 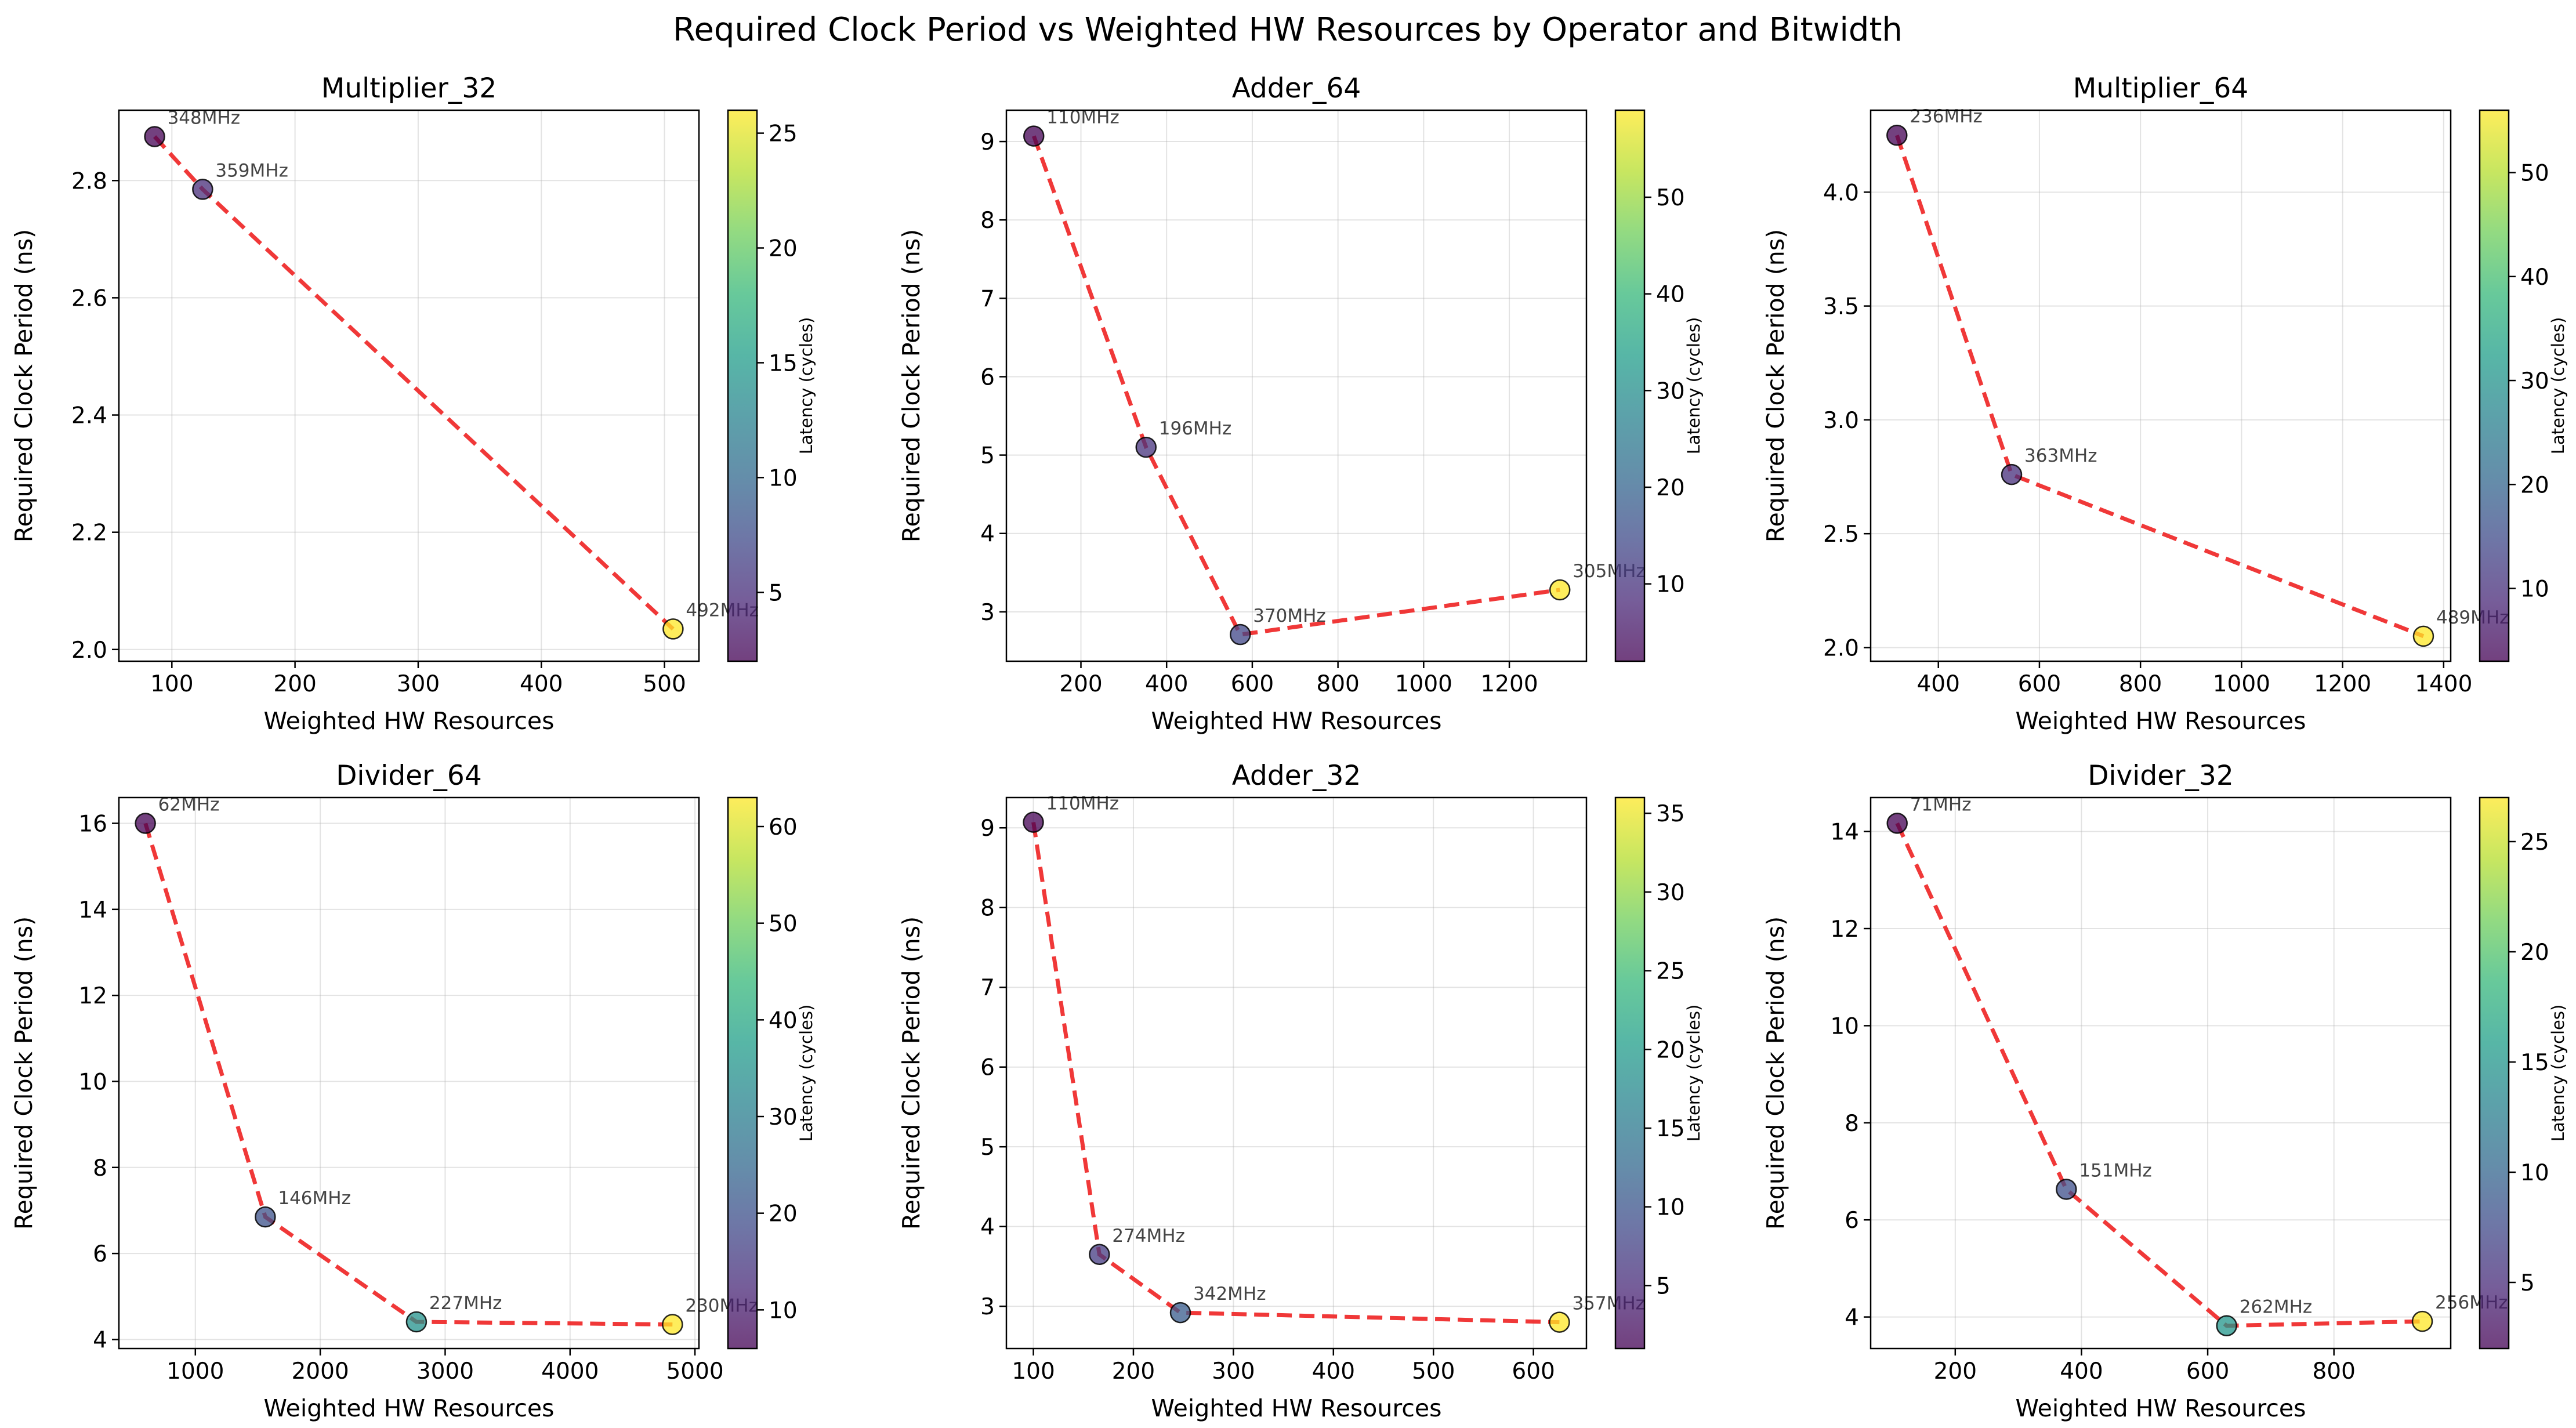 I want to click on x-tick-label: 200, so click(x=1134, y=1371).